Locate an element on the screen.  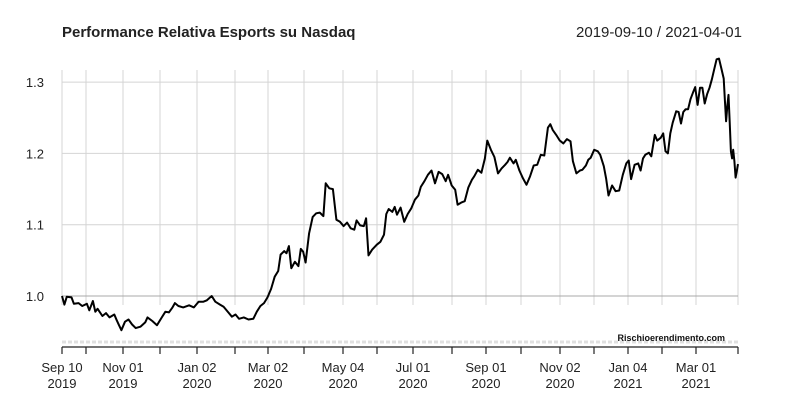
date-range: 2019-09-10 / 2021-04-01 is located at coordinates (659, 32).